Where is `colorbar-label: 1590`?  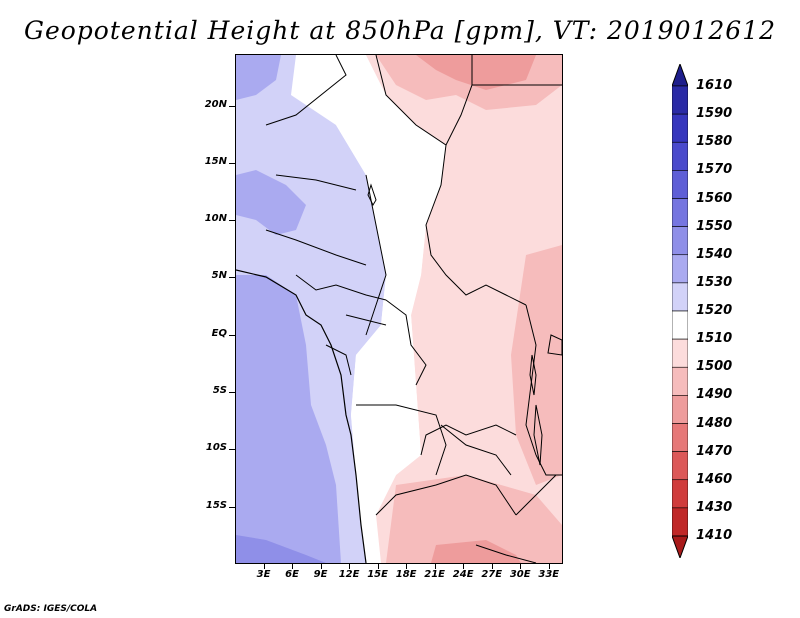 colorbar-label: 1590 is located at coordinates (714, 114).